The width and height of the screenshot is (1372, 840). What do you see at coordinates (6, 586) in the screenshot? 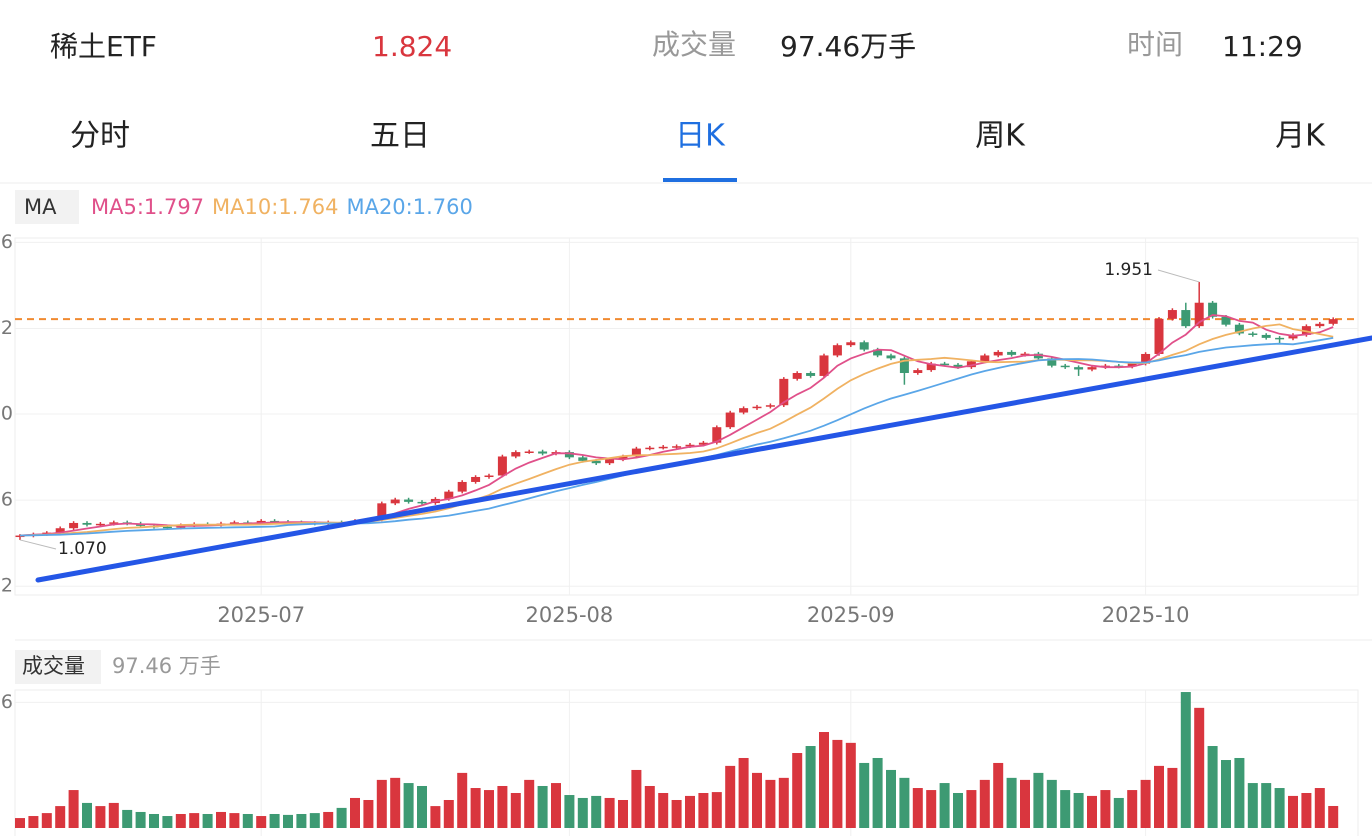
I see `y-tick-label: 0.912` at bounding box center [6, 586].